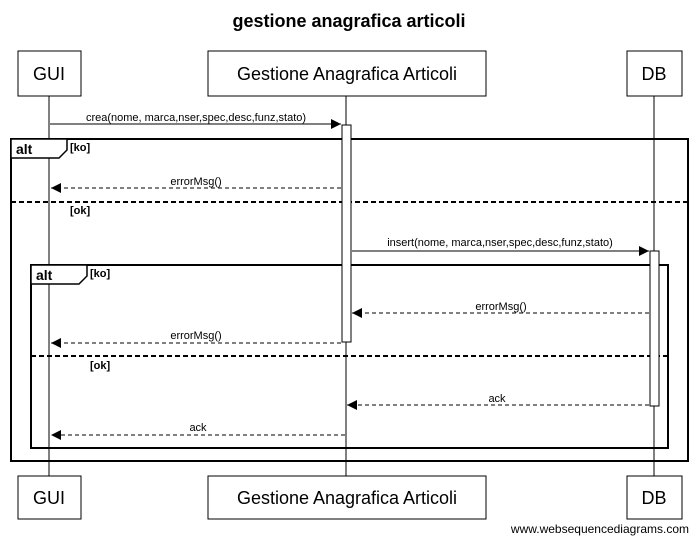 The width and height of the screenshot is (698, 544). I want to click on participant-db-bottom: DB, so click(654, 497).